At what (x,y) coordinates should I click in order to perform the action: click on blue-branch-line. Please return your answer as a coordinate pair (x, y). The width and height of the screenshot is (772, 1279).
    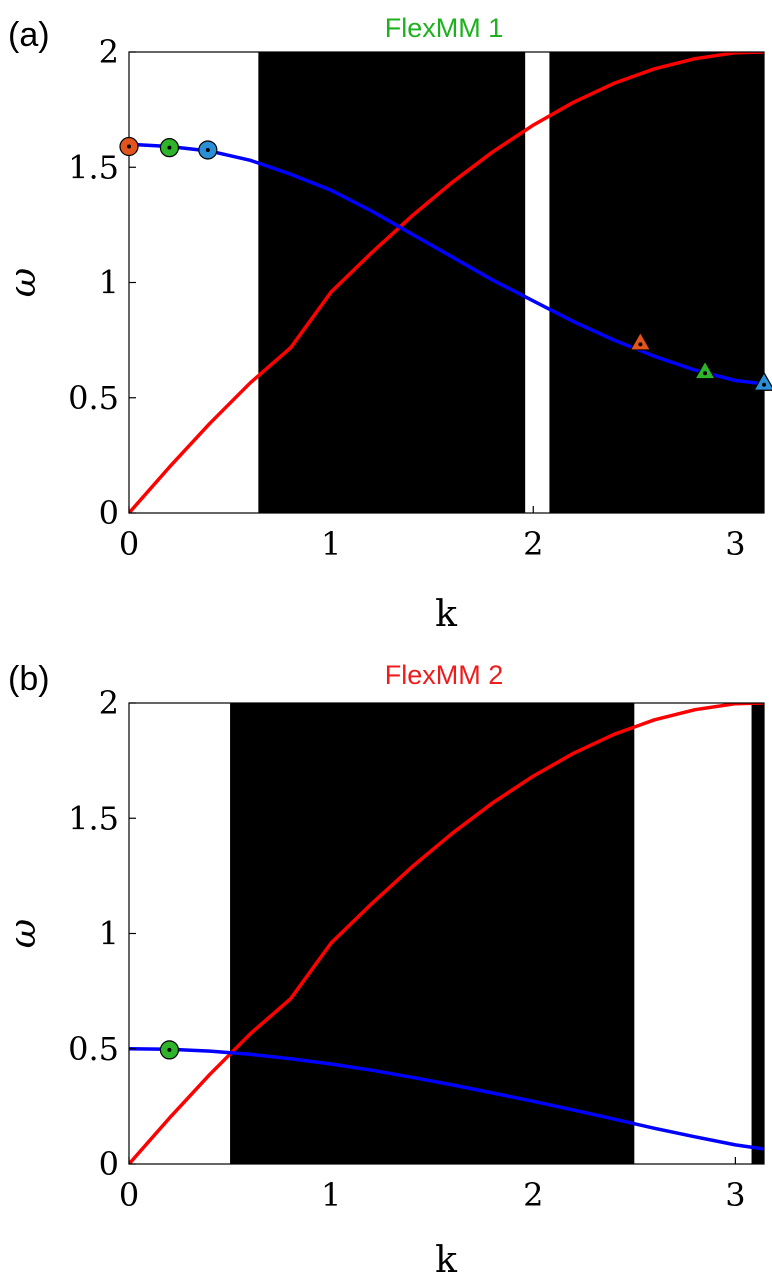
    Looking at the image, I should click on (446, 1099).